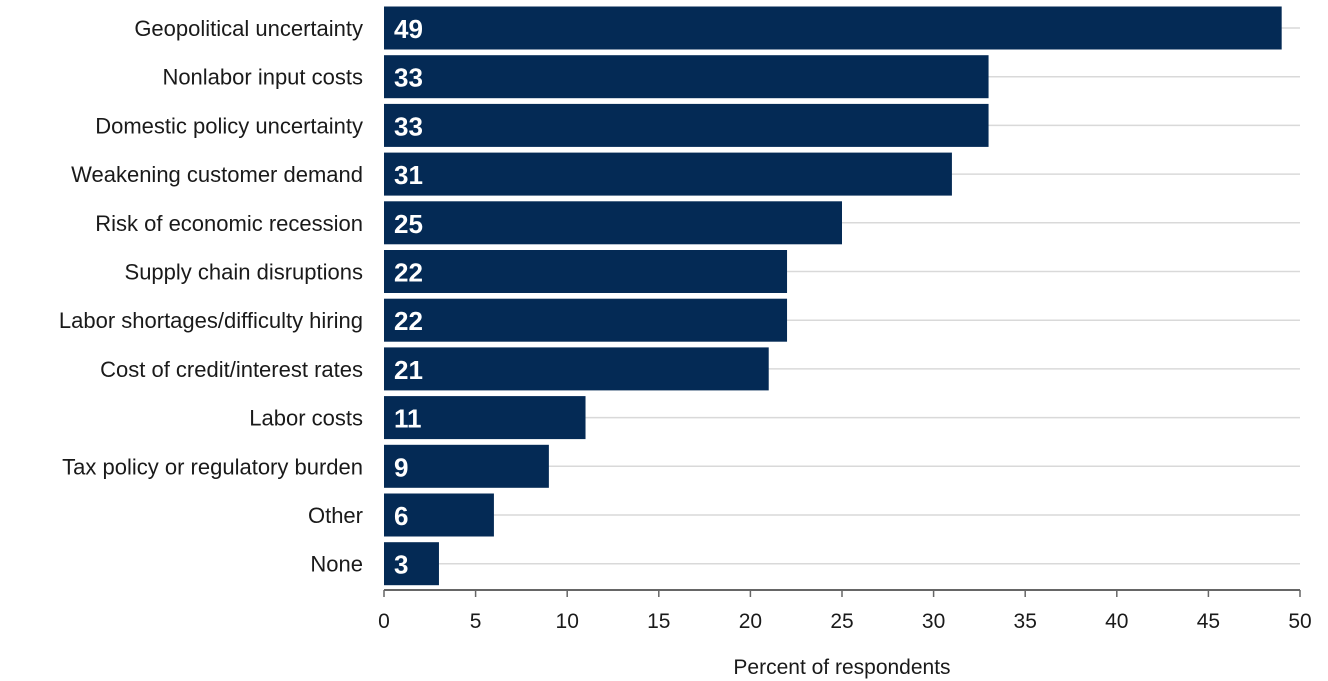 This screenshot has width=1328, height=681. Describe the element at coordinates (401, 467) in the screenshot. I see `data-label: 9` at that location.